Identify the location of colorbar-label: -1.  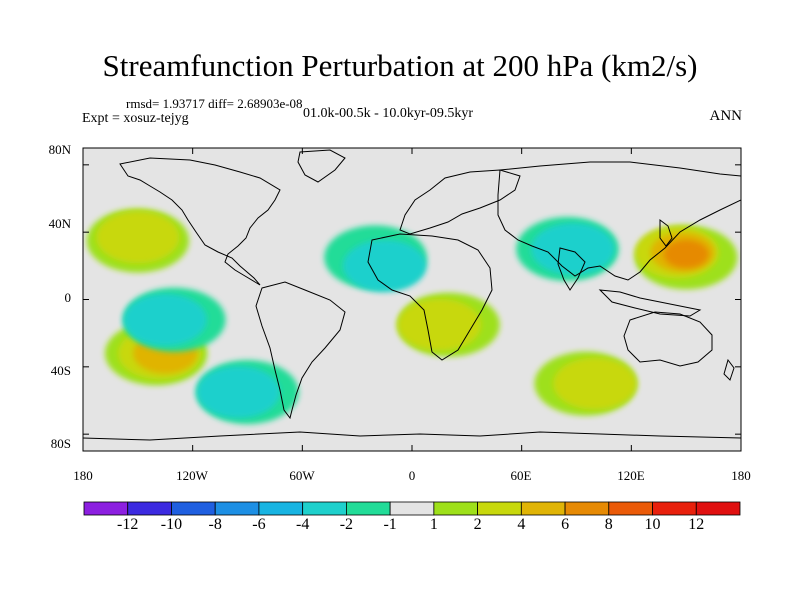
(390, 524).